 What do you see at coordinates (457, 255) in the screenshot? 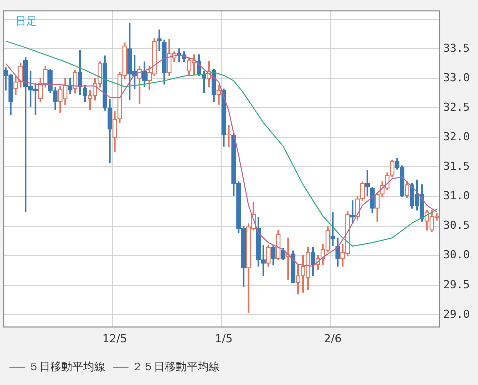
I see `y-tick-label: 30.0` at bounding box center [457, 255].